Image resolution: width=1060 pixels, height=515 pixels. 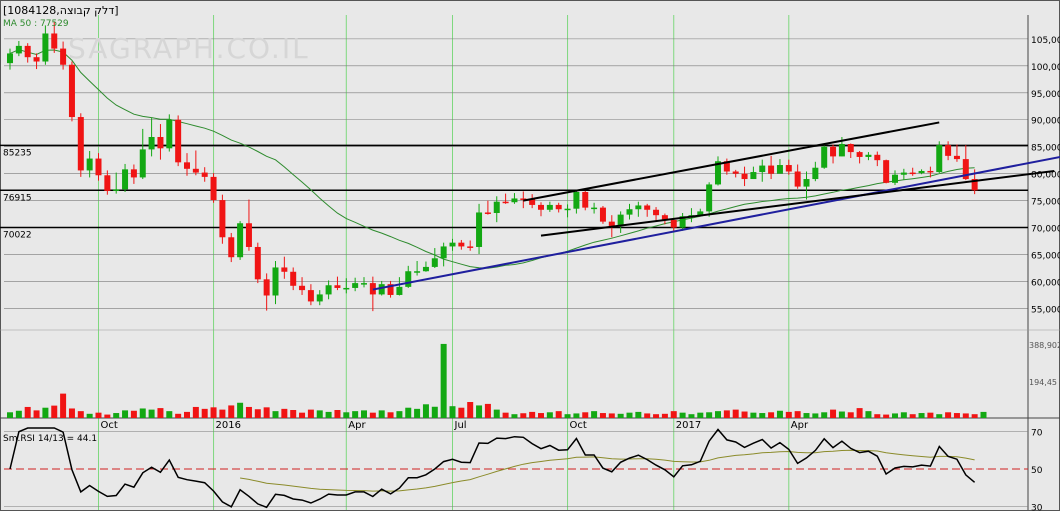 I want to click on symbol-label: [1084128,דלק קבוצה], so click(x=61, y=10).